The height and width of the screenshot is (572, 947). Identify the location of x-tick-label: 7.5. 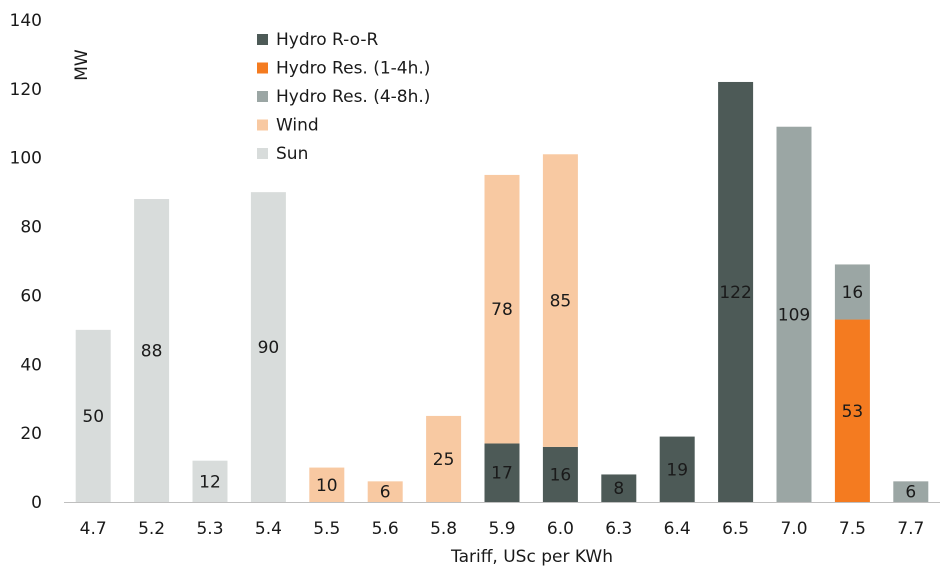
(852, 529).